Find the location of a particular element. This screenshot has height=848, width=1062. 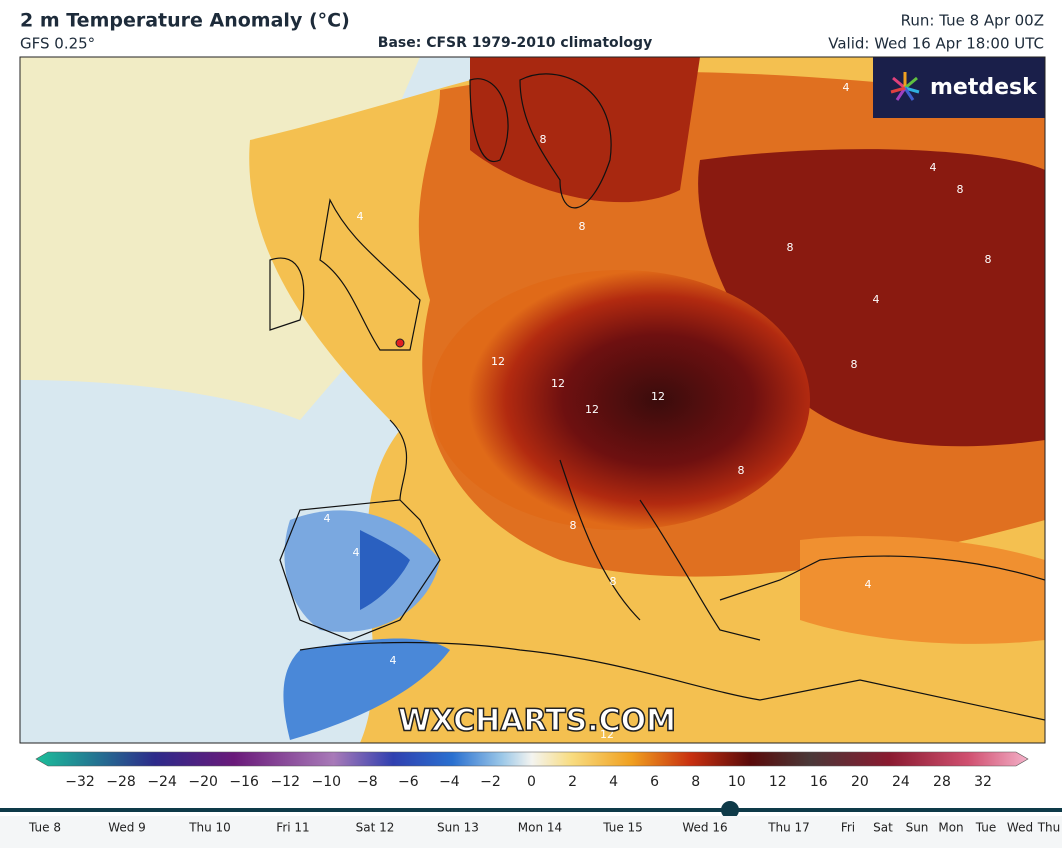

logo-text: metdesk is located at coordinates (984, 87).